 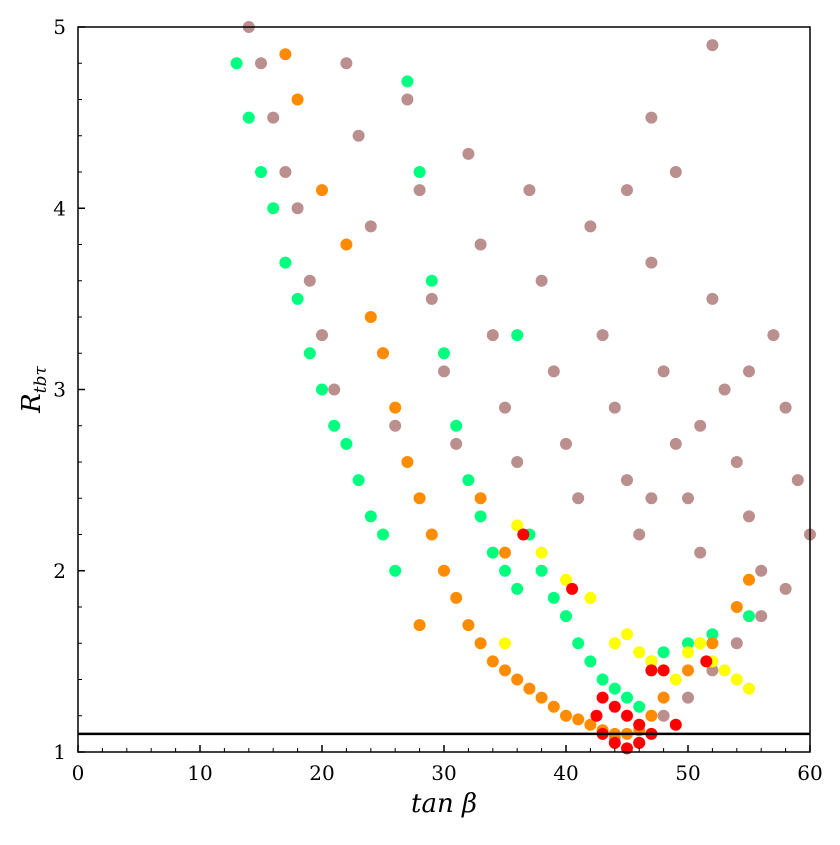 What do you see at coordinates (444, 804) in the screenshot?
I see `x-axis-label-text: tan β` at bounding box center [444, 804].